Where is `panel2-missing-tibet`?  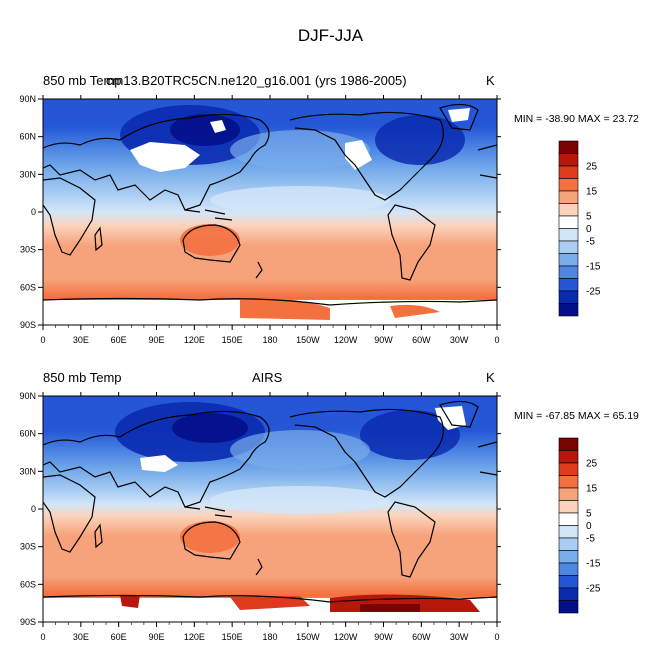
panel2-missing-tibet is located at coordinates (159, 463).